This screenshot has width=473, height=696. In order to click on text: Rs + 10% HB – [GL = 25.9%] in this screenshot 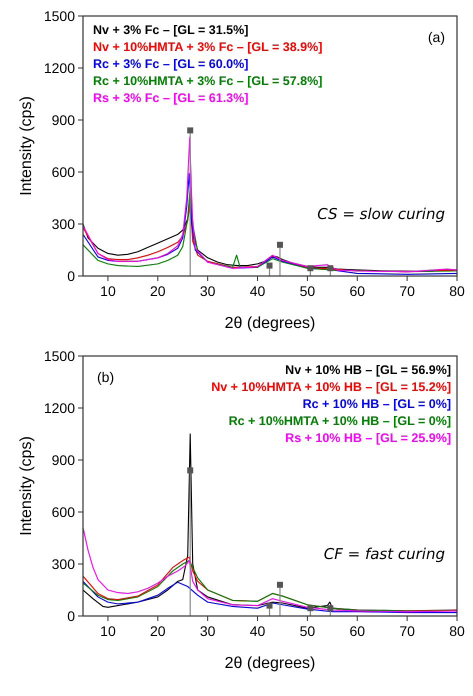, I will do `click(368, 438)`.